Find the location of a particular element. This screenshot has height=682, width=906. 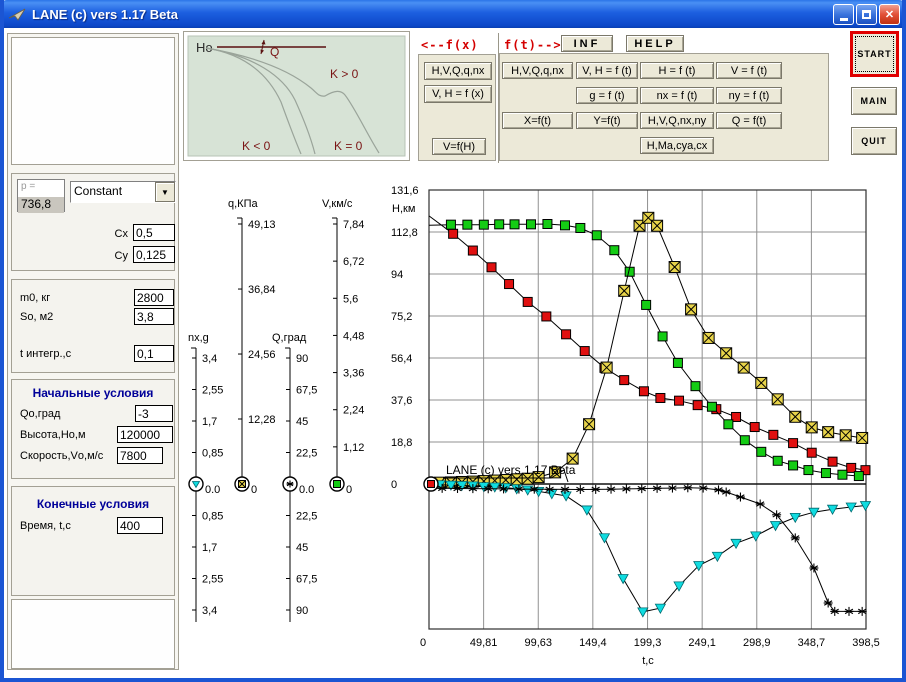

time-field is located at coordinates (140, 525).